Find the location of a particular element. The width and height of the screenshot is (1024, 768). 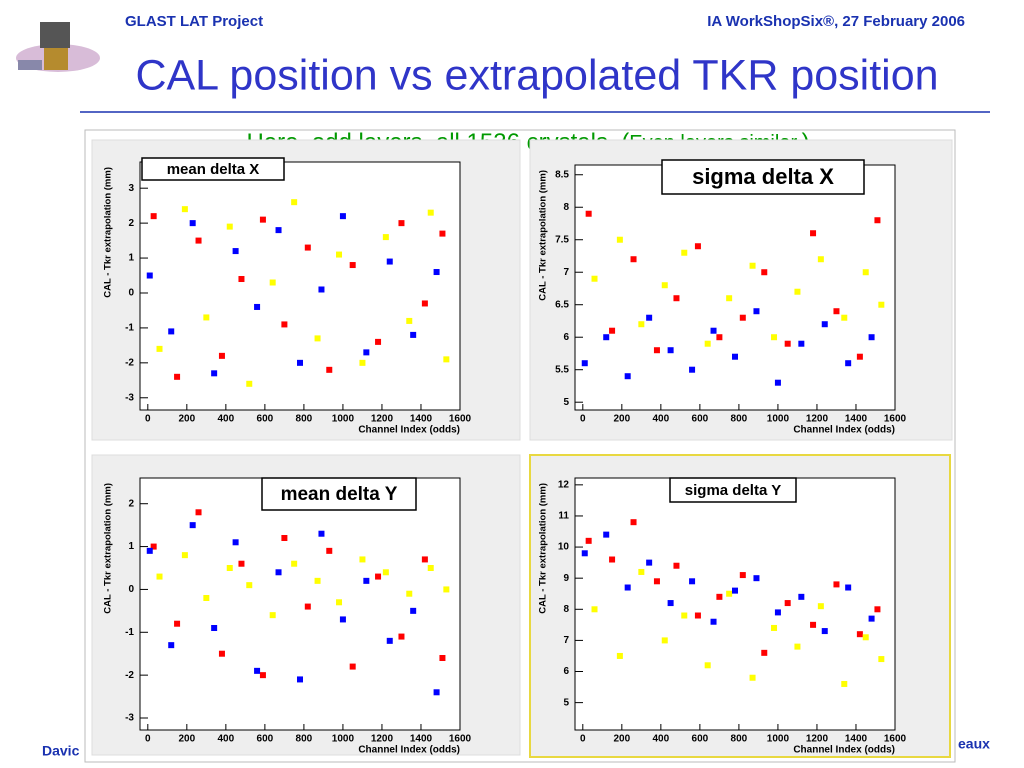

x-tick-label: 1000 is located at coordinates (778, 419).